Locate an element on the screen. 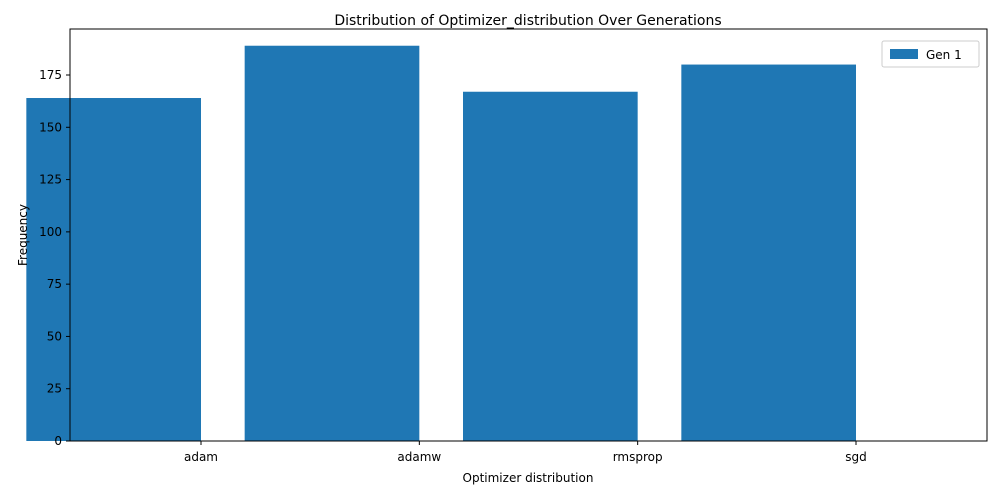  y-tick-label: 125 is located at coordinates (50, 180).